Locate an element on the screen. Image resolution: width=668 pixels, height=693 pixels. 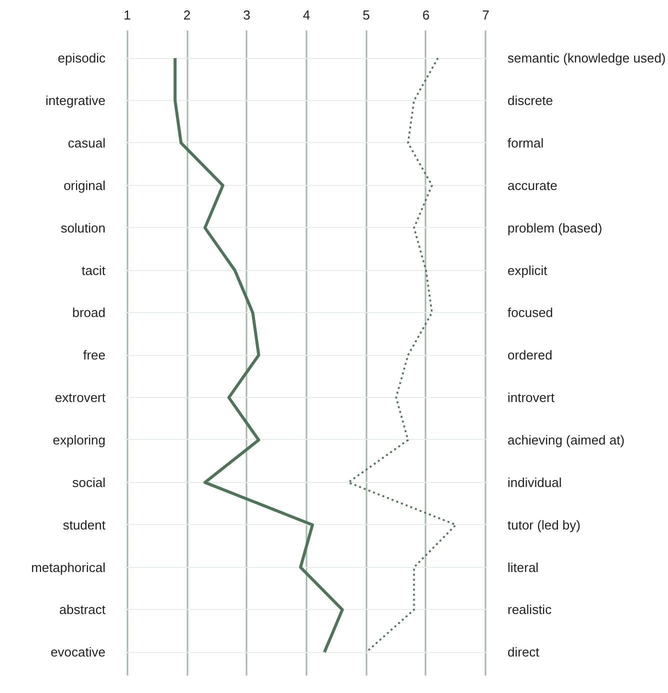
y2-tick-label: realistic is located at coordinates (530, 610).